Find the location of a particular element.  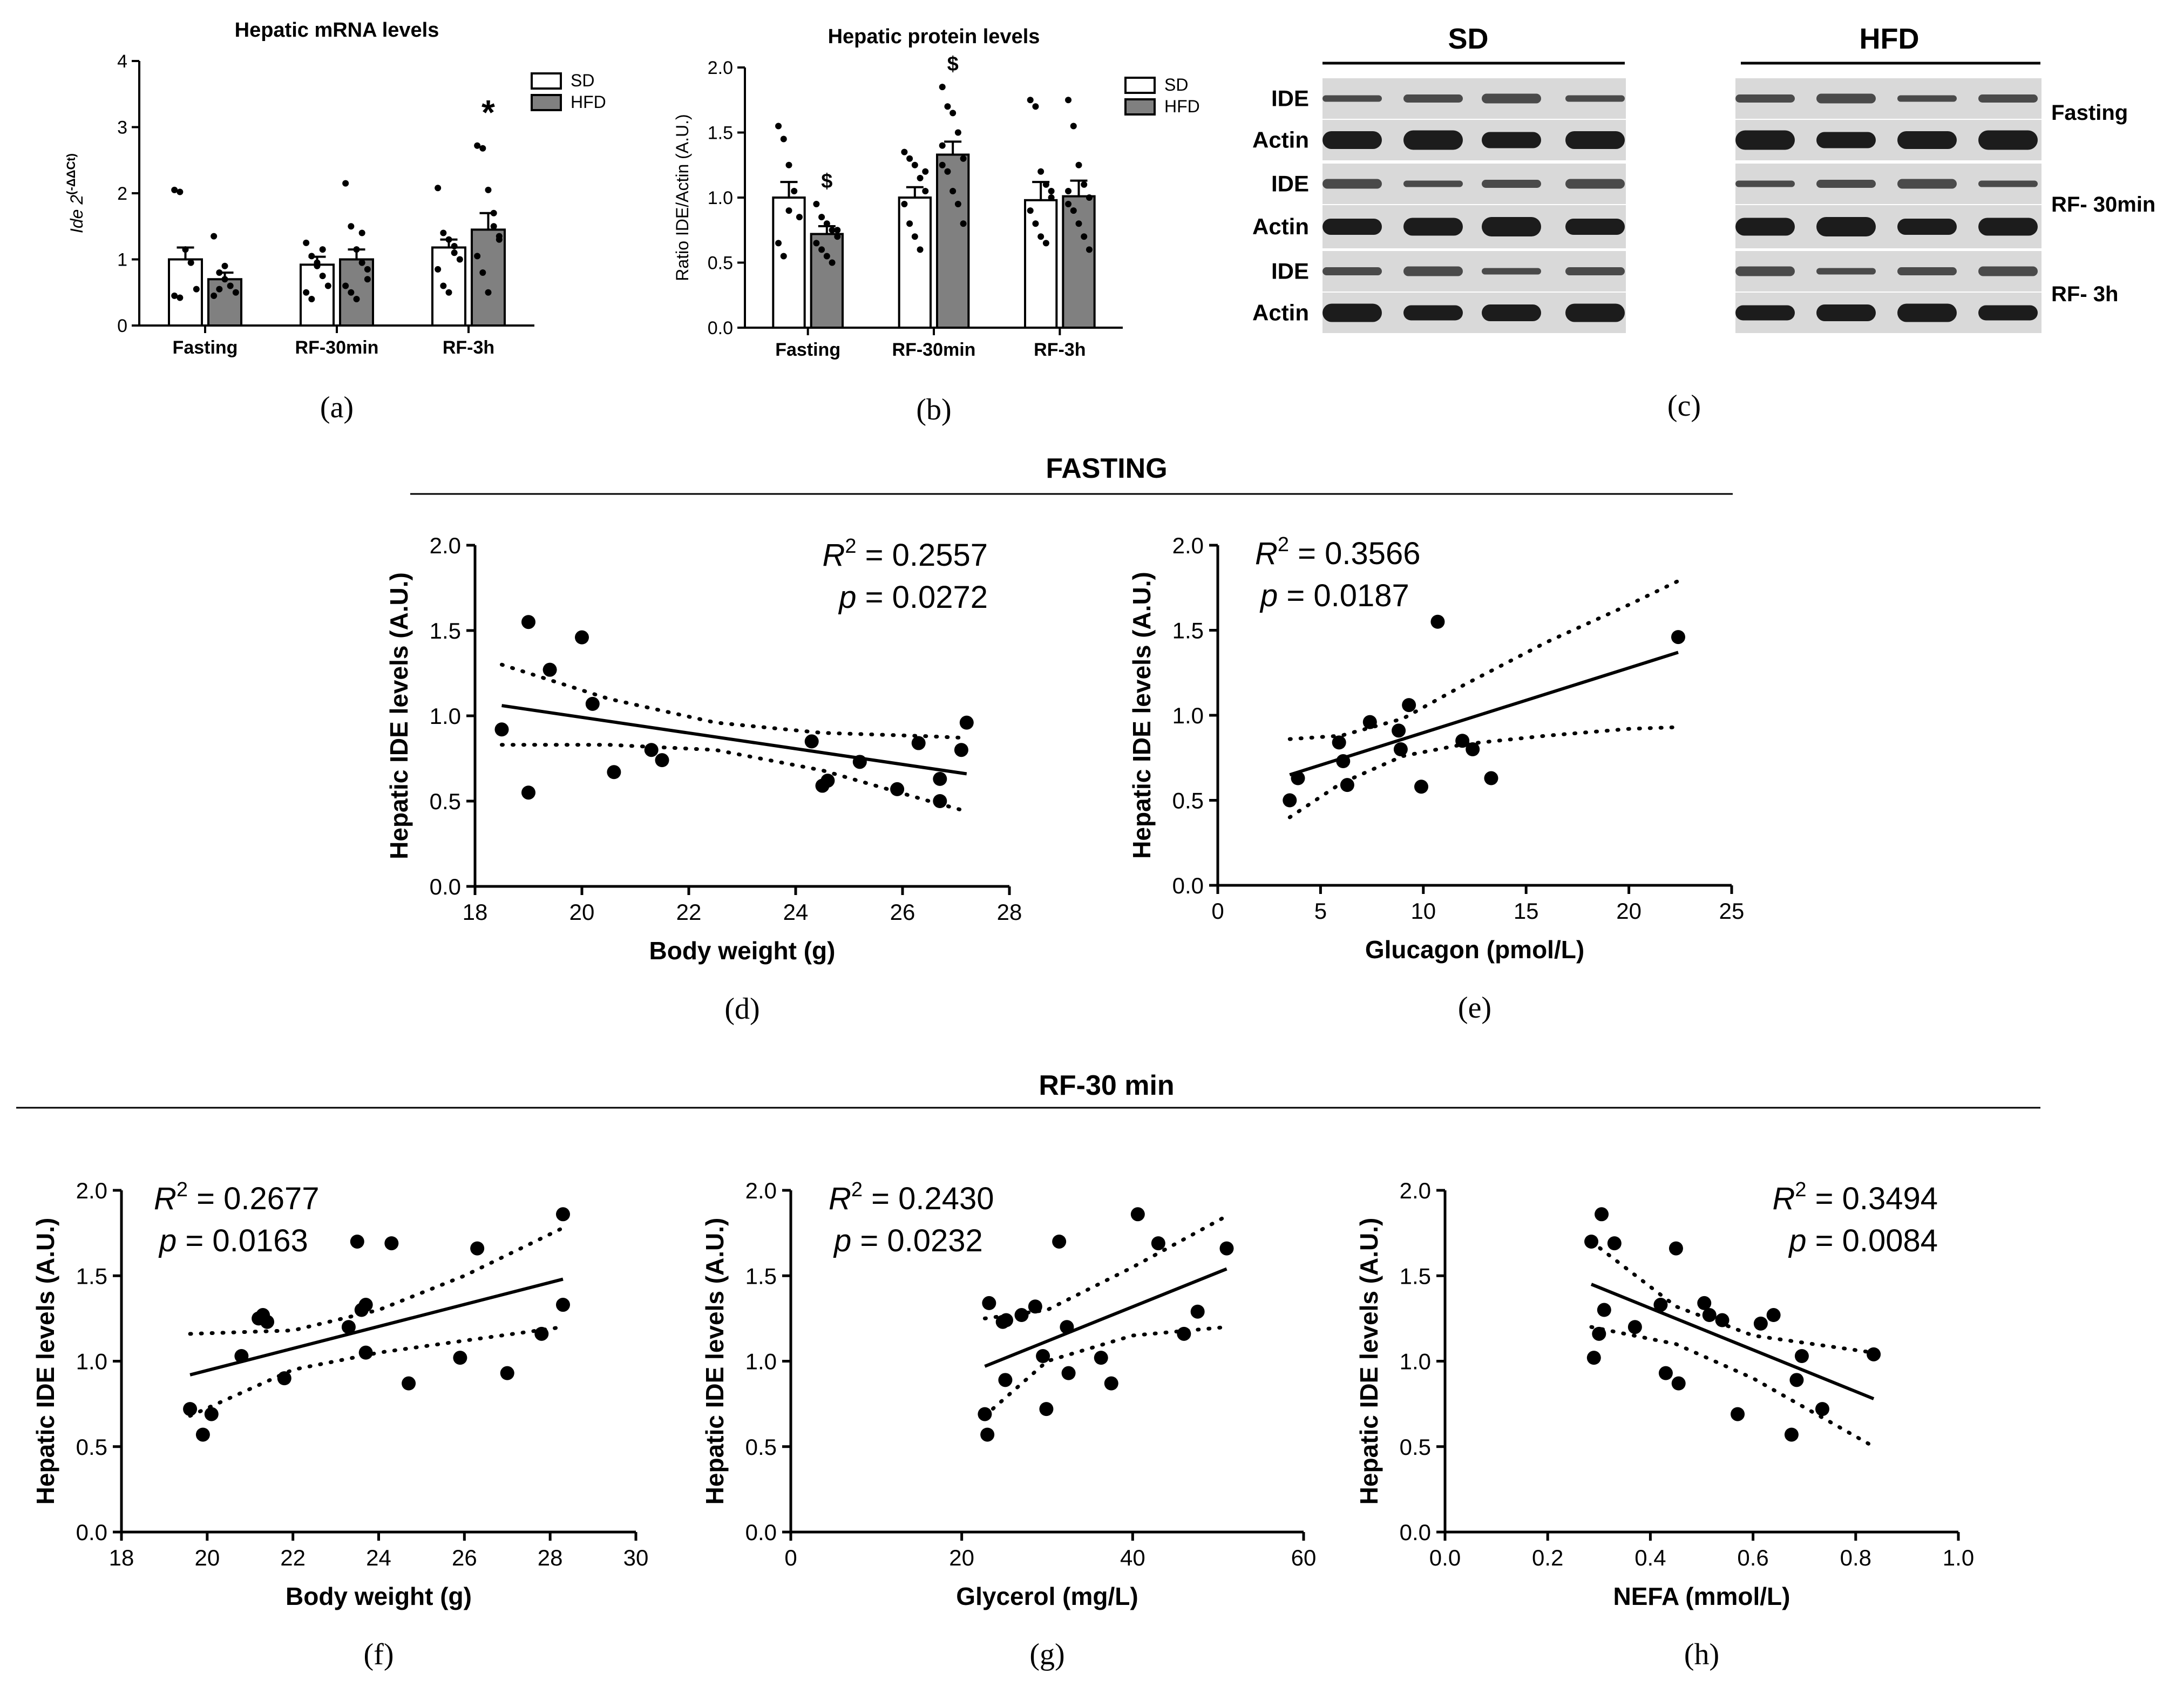

significance-marker: * is located at coordinates (488, 112).